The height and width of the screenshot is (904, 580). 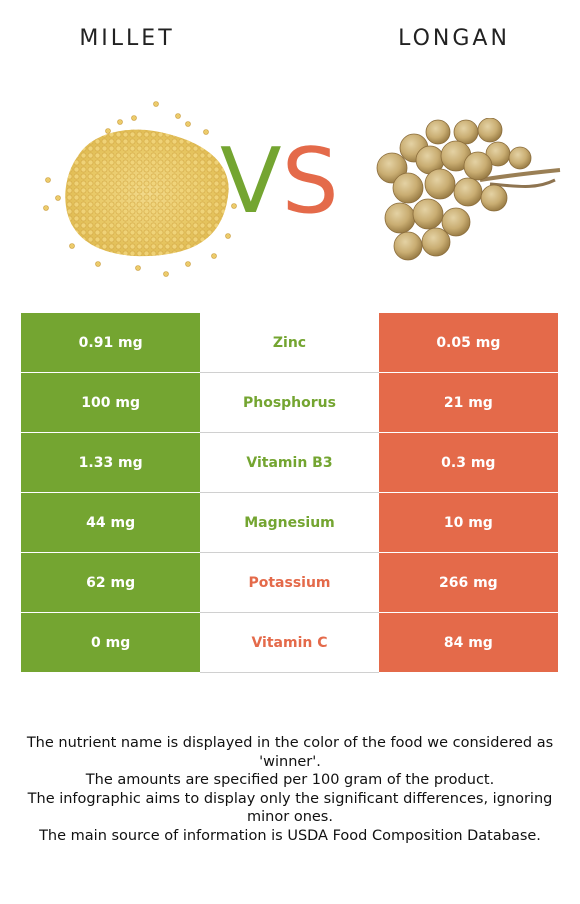 What do you see at coordinates (468, 402) in the screenshot?
I see `right-value: 21 mg` at bounding box center [468, 402].